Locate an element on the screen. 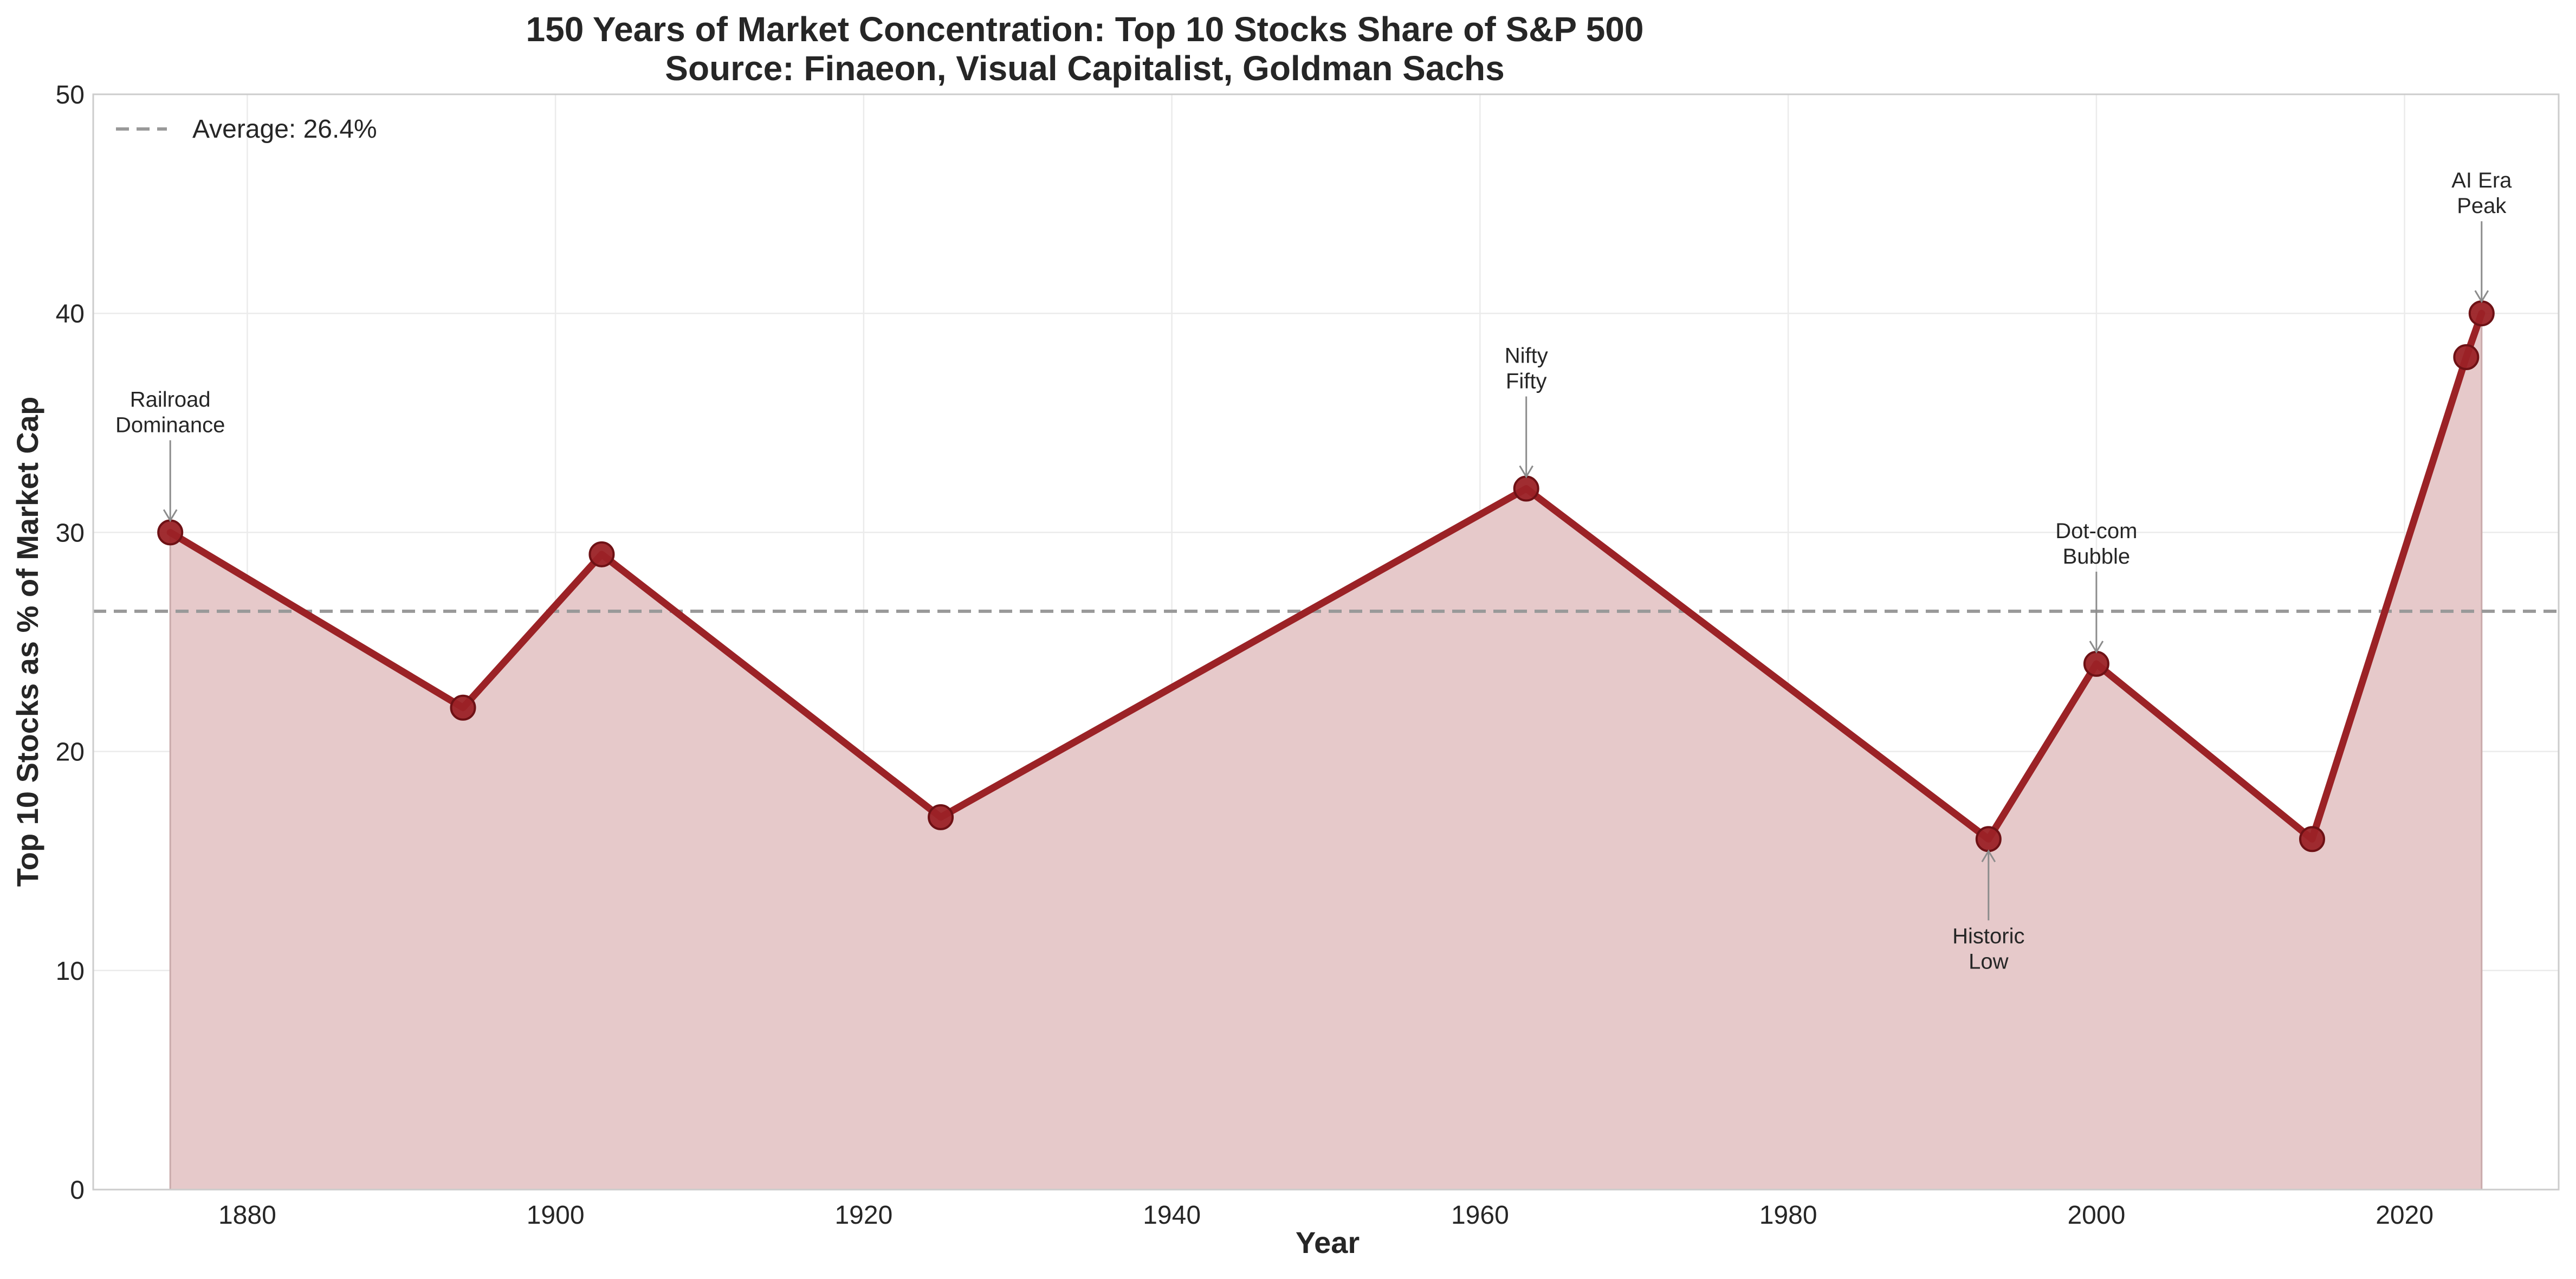 The image size is (2576, 1279). x-tick-label-1960: 1960 is located at coordinates (1480, 1215).